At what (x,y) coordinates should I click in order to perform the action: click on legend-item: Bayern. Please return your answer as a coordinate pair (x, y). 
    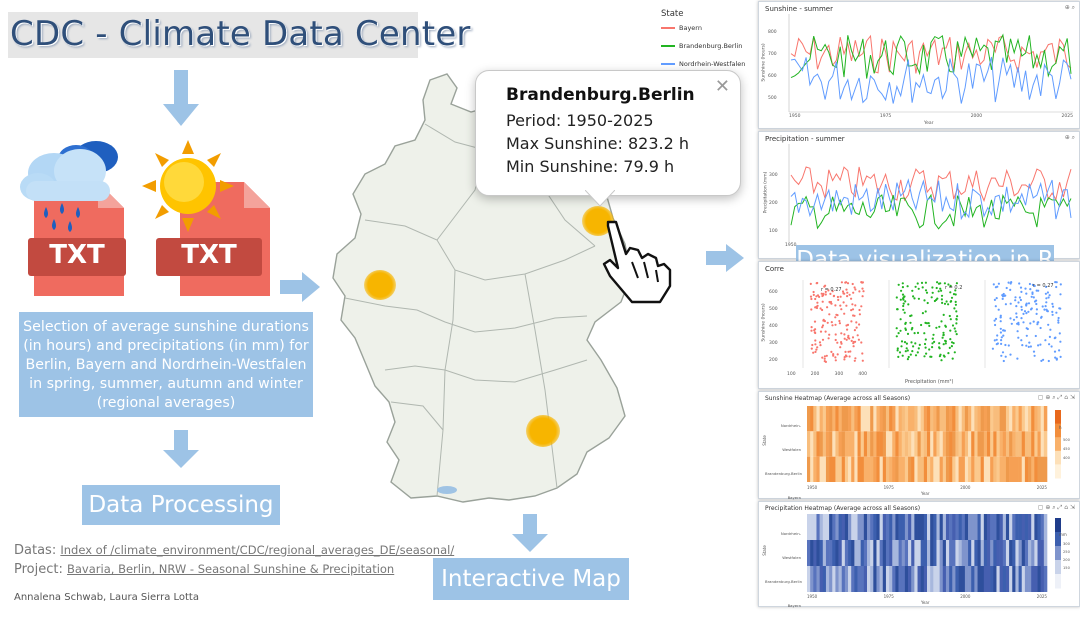
    Looking at the image, I should click on (703, 28).